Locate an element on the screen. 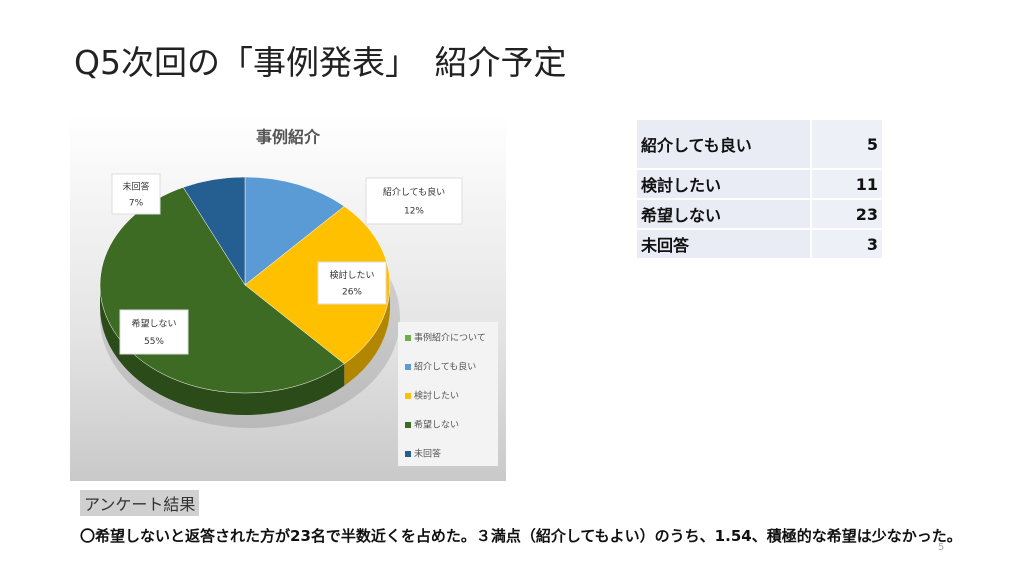  table-value: 11 is located at coordinates (846, 184).